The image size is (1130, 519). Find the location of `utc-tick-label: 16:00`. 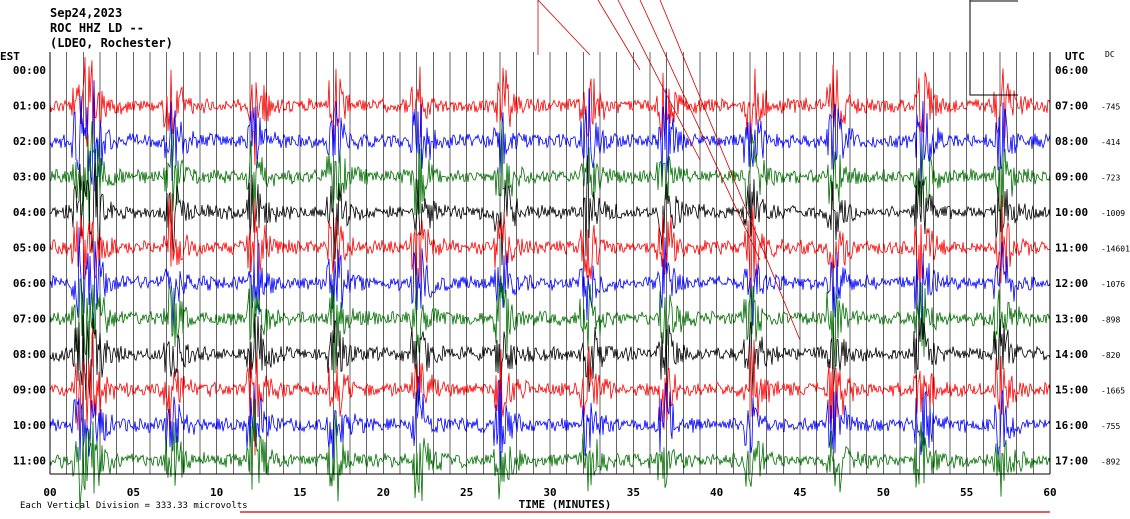

utc-tick-label: 16:00 is located at coordinates (1071, 425).